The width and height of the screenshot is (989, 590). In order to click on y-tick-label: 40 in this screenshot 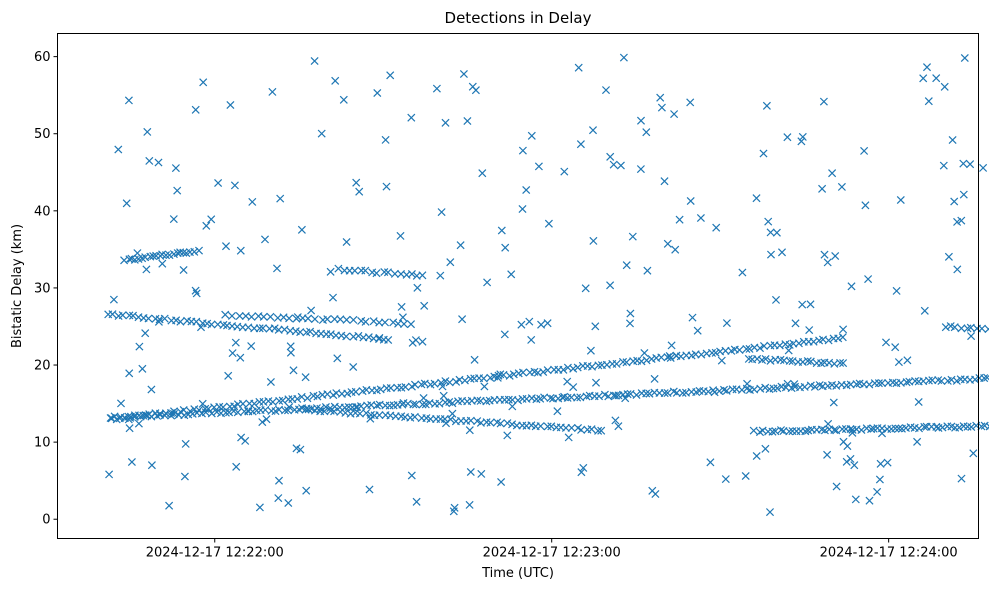, I will do `click(42, 211)`.